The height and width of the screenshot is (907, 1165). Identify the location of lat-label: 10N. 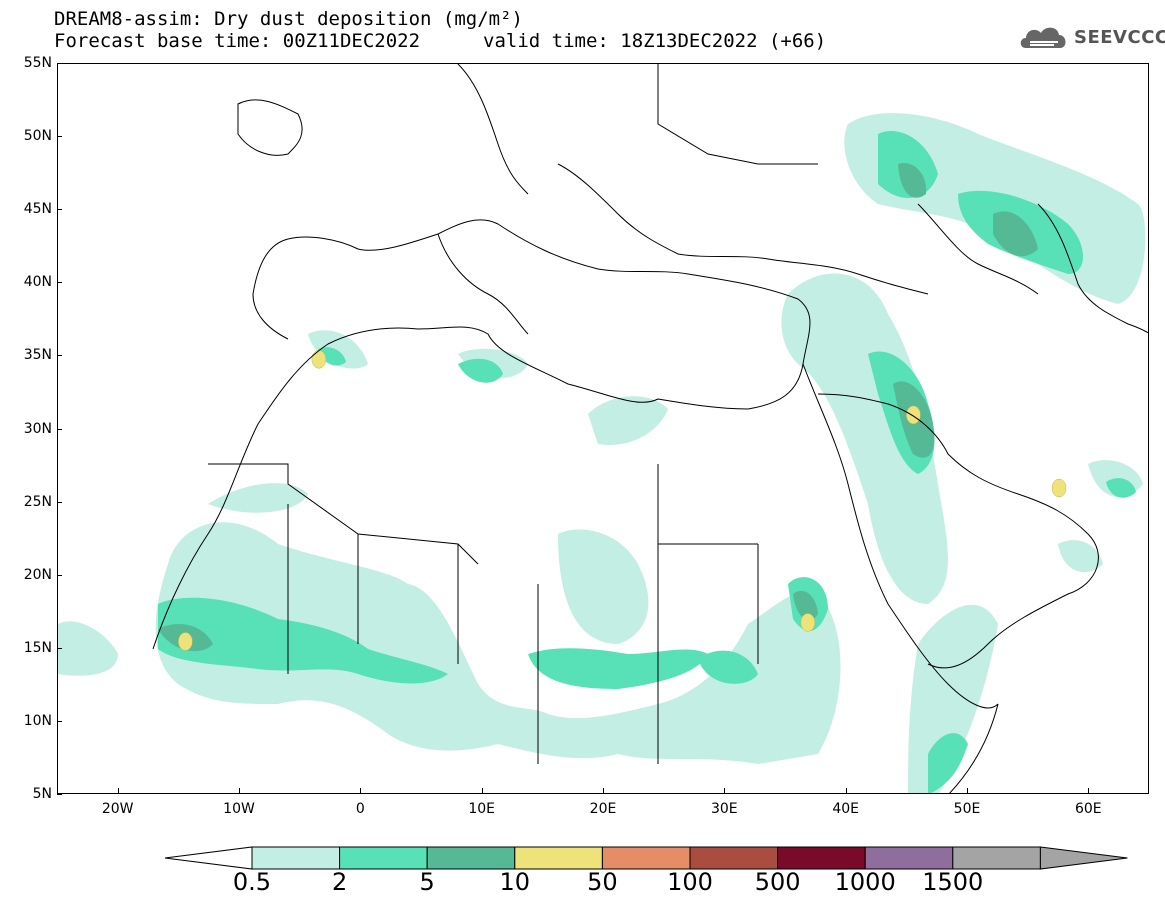
(37, 720).